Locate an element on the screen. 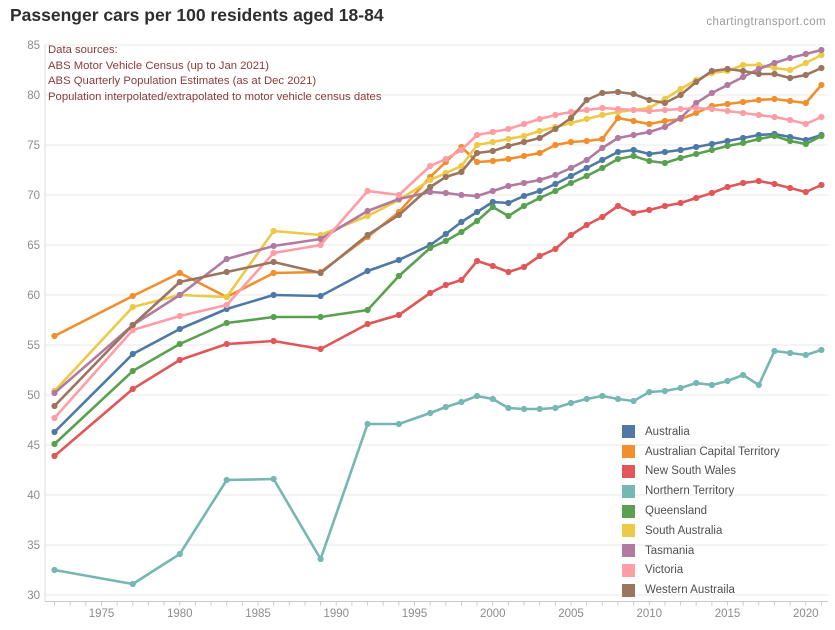  legend-item-australian-capital-territory: Australian Capital Territory is located at coordinates (701, 452).